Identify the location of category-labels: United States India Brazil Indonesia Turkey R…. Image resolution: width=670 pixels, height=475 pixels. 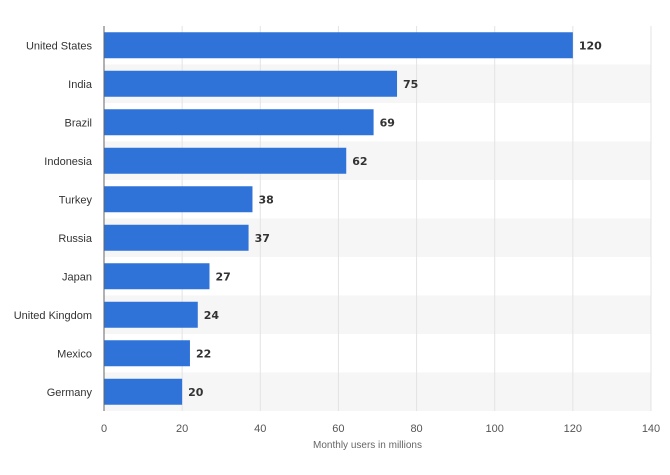
(53, 219).